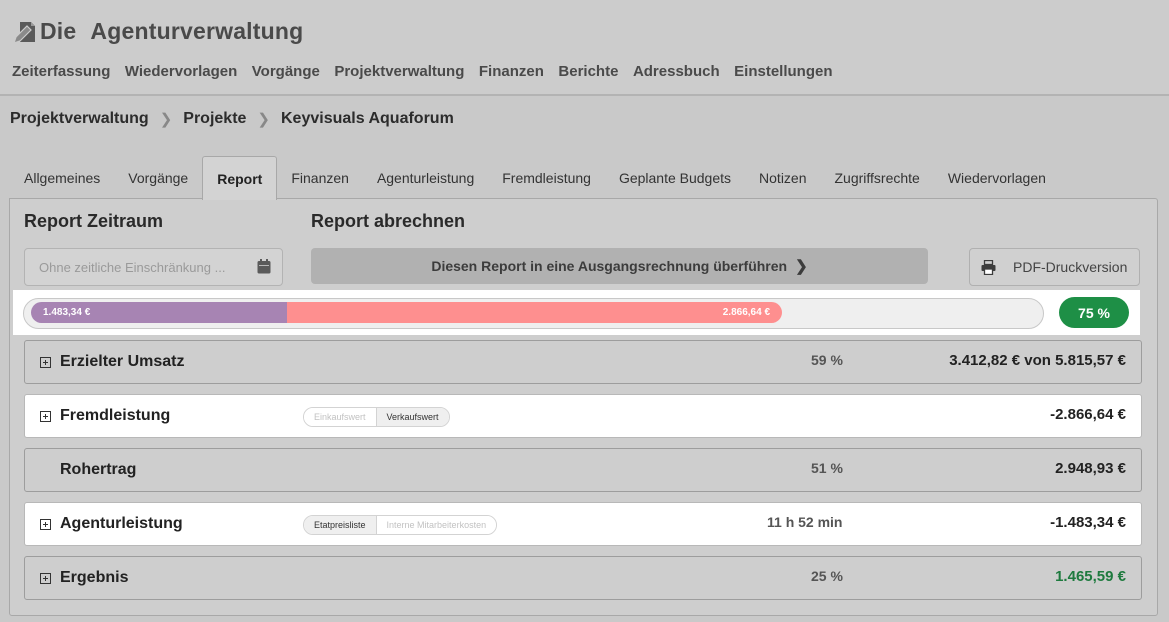 This screenshot has width=1169, height=622. What do you see at coordinates (827, 360) in the screenshot?
I see `row-percent: 59 %` at bounding box center [827, 360].